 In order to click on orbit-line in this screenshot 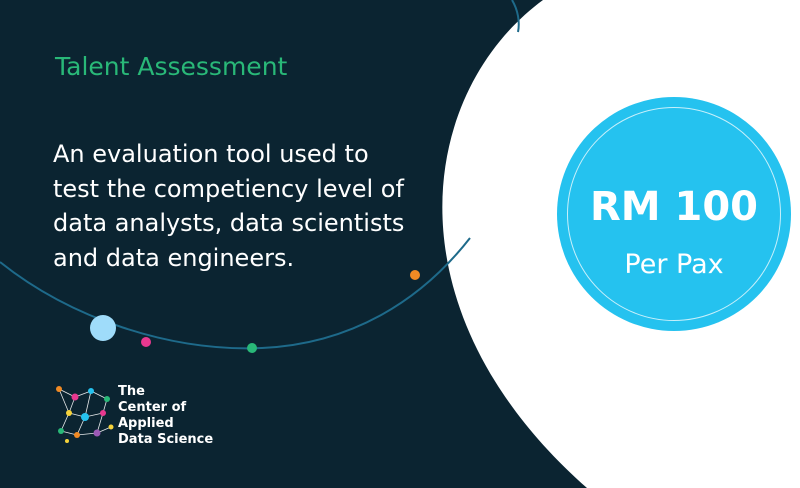, I will do `click(235, 293)`.